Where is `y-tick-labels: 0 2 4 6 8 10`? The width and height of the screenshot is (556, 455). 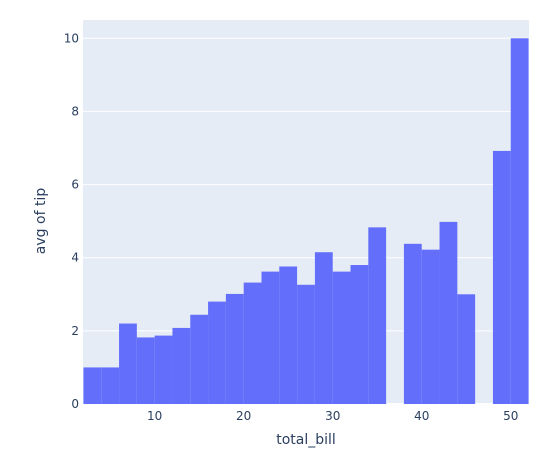
y-tick-labels: 0 2 4 6 8 10 is located at coordinates (71, 221).